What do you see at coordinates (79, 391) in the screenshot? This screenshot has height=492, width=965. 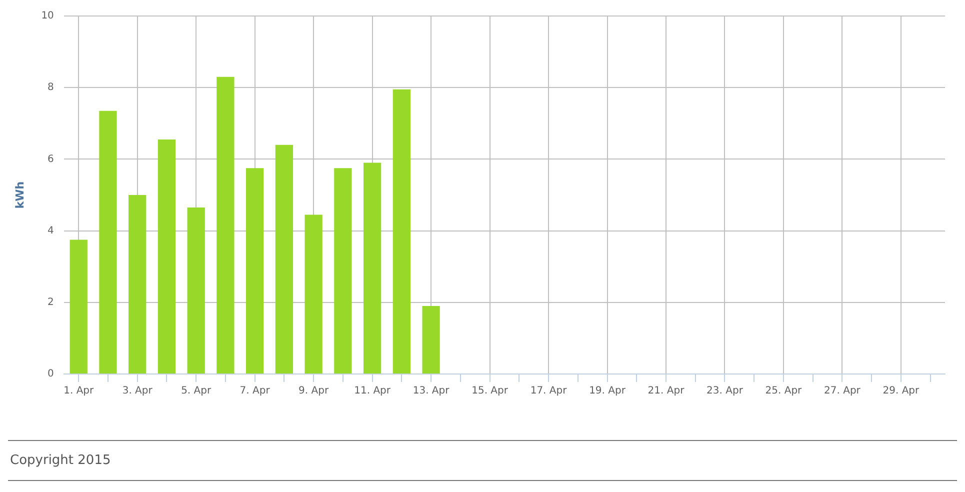 I see `x-tick-label: 1. Apr` at bounding box center [79, 391].